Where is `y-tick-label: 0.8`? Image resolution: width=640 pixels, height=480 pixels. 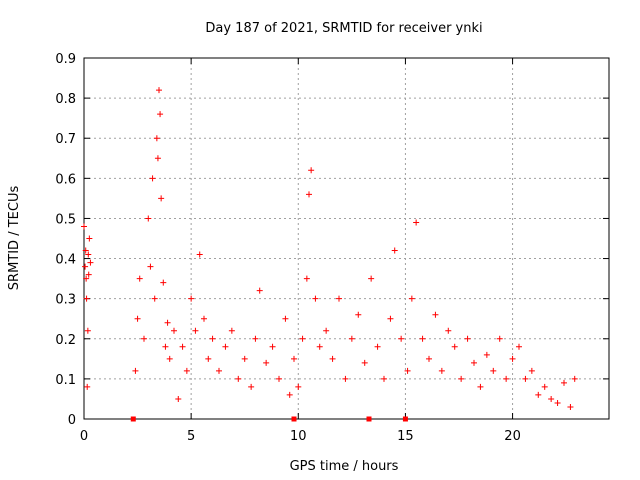 y-tick-label: 0.8 is located at coordinates (65, 99).